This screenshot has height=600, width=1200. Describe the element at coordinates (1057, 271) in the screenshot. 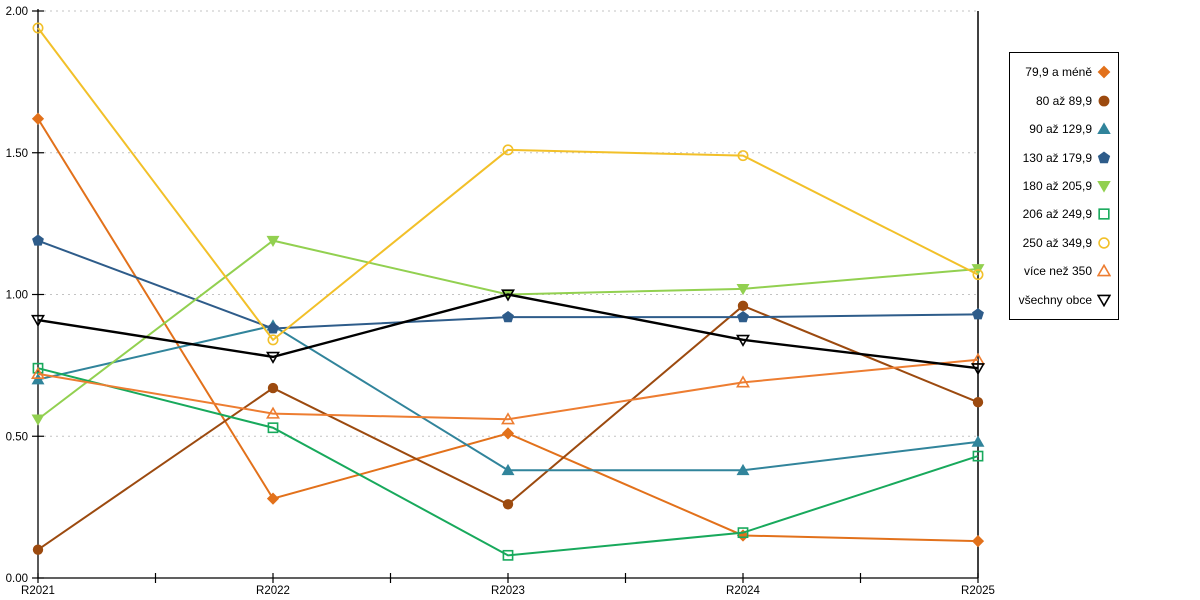

I see `legend-item-label: více než 350` at that location.